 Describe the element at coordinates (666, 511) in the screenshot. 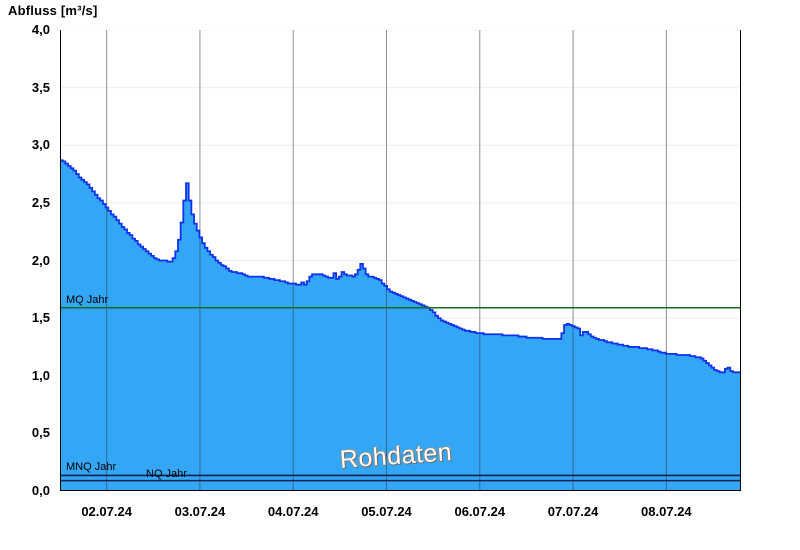

I see `x-tick-label: 08.07.24` at that location.